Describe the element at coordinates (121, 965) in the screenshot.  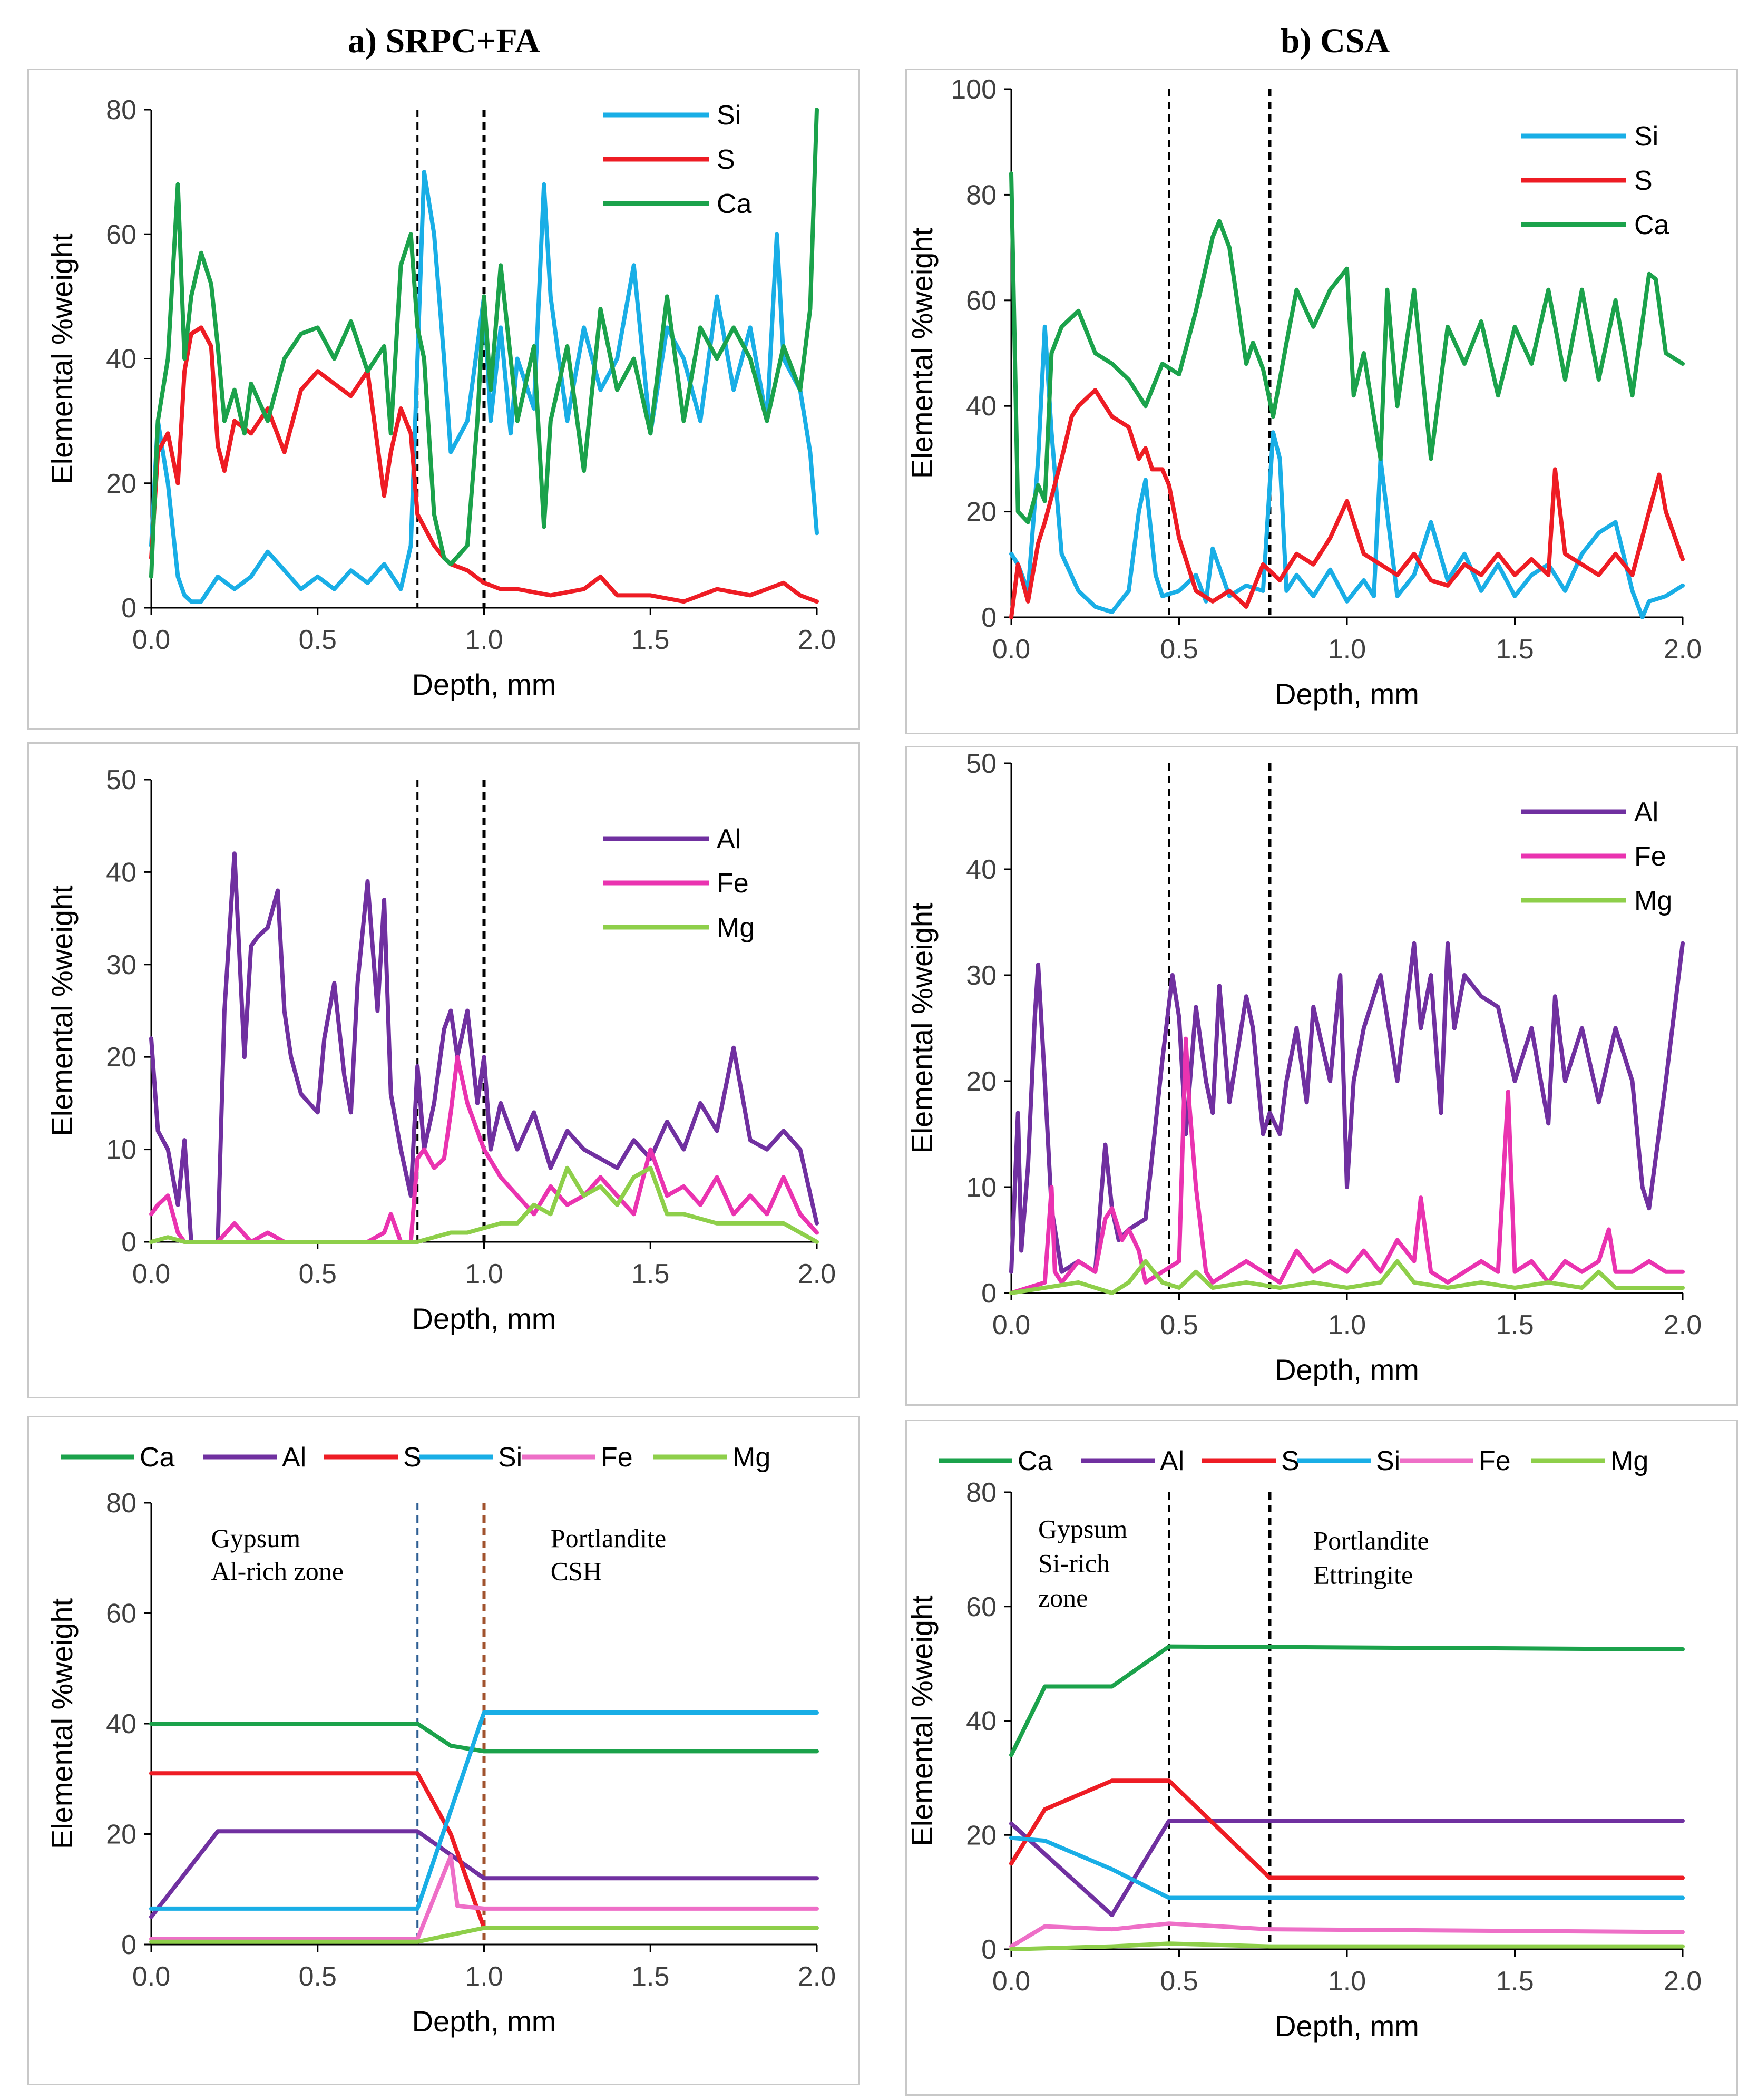
I see `y-tick-label: 30` at that location.